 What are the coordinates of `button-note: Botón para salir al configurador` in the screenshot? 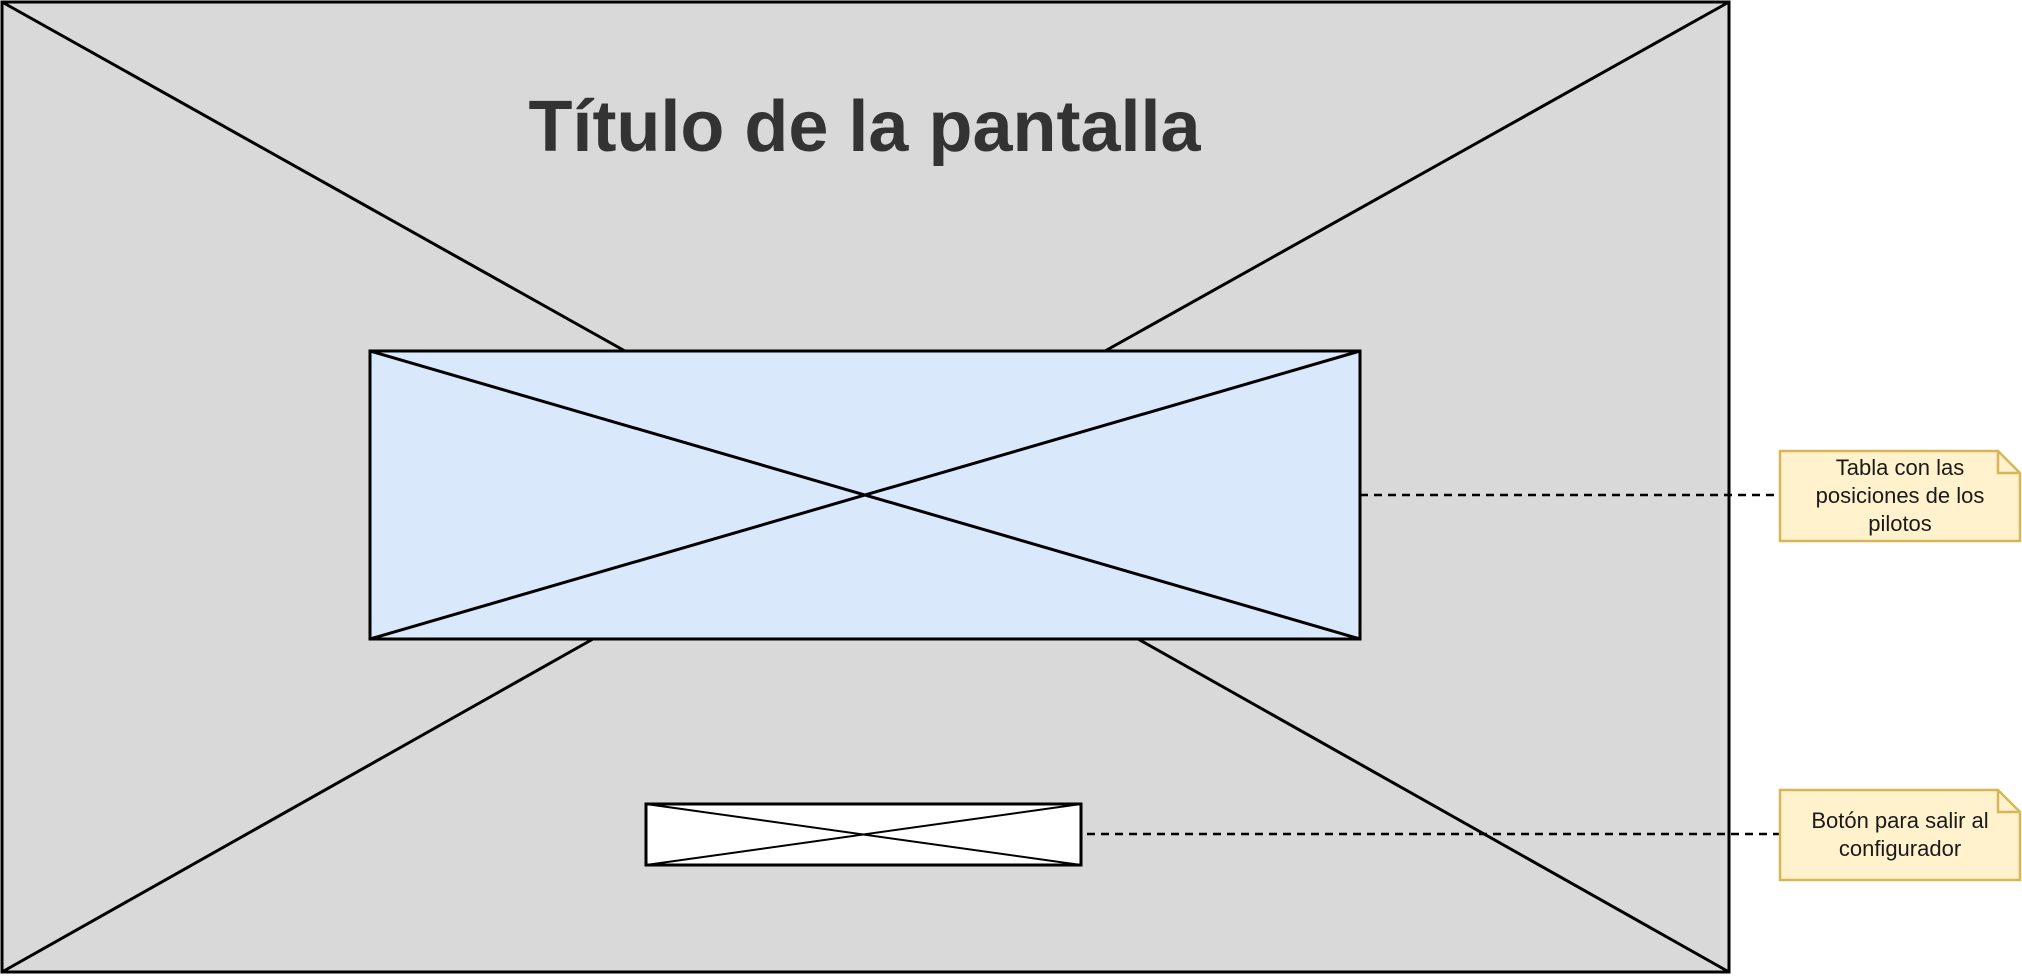 It's located at (1900, 835).